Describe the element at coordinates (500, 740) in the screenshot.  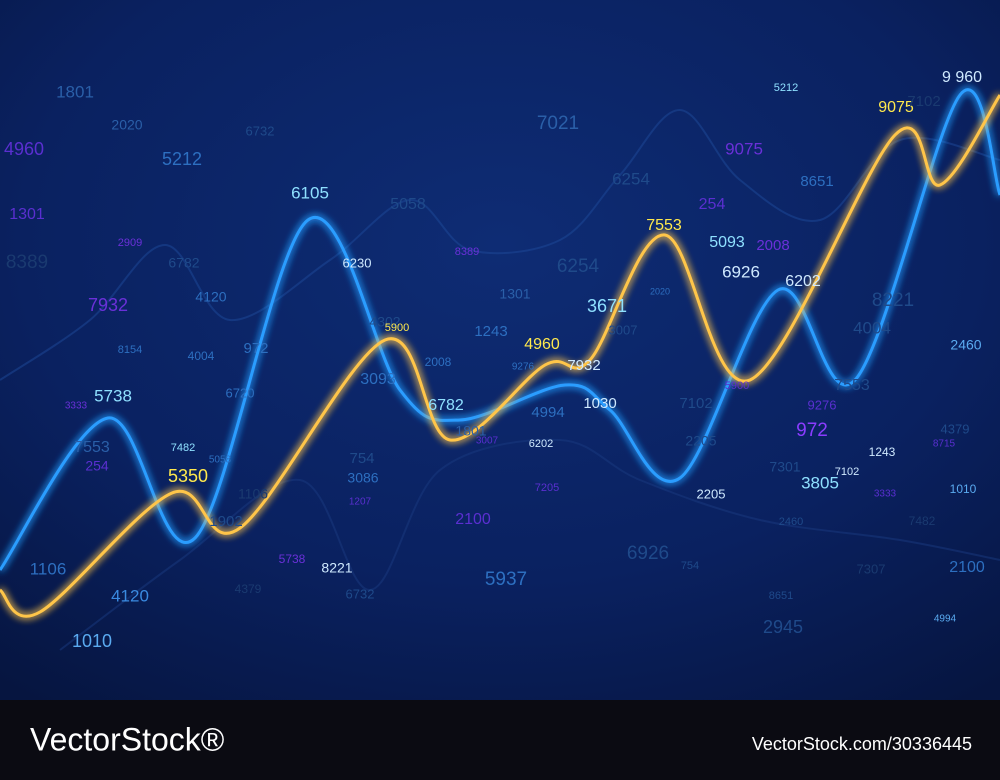
I see `footer-bar` at that location.